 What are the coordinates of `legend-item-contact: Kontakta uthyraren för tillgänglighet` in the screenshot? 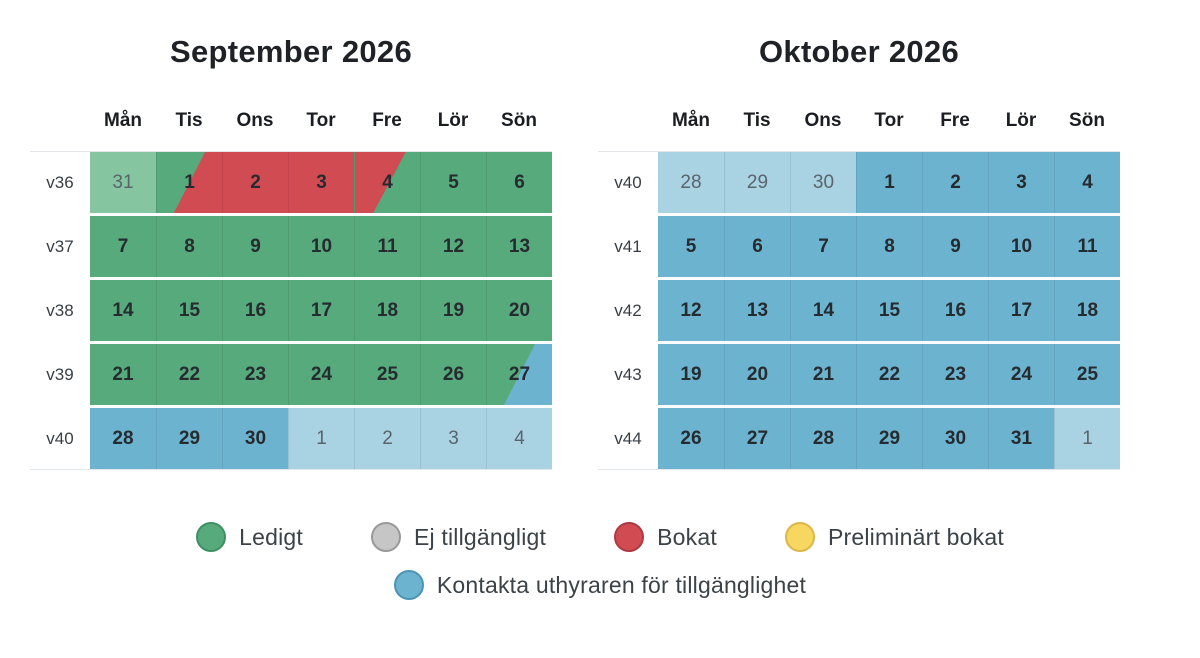 It's located at (599, 585).